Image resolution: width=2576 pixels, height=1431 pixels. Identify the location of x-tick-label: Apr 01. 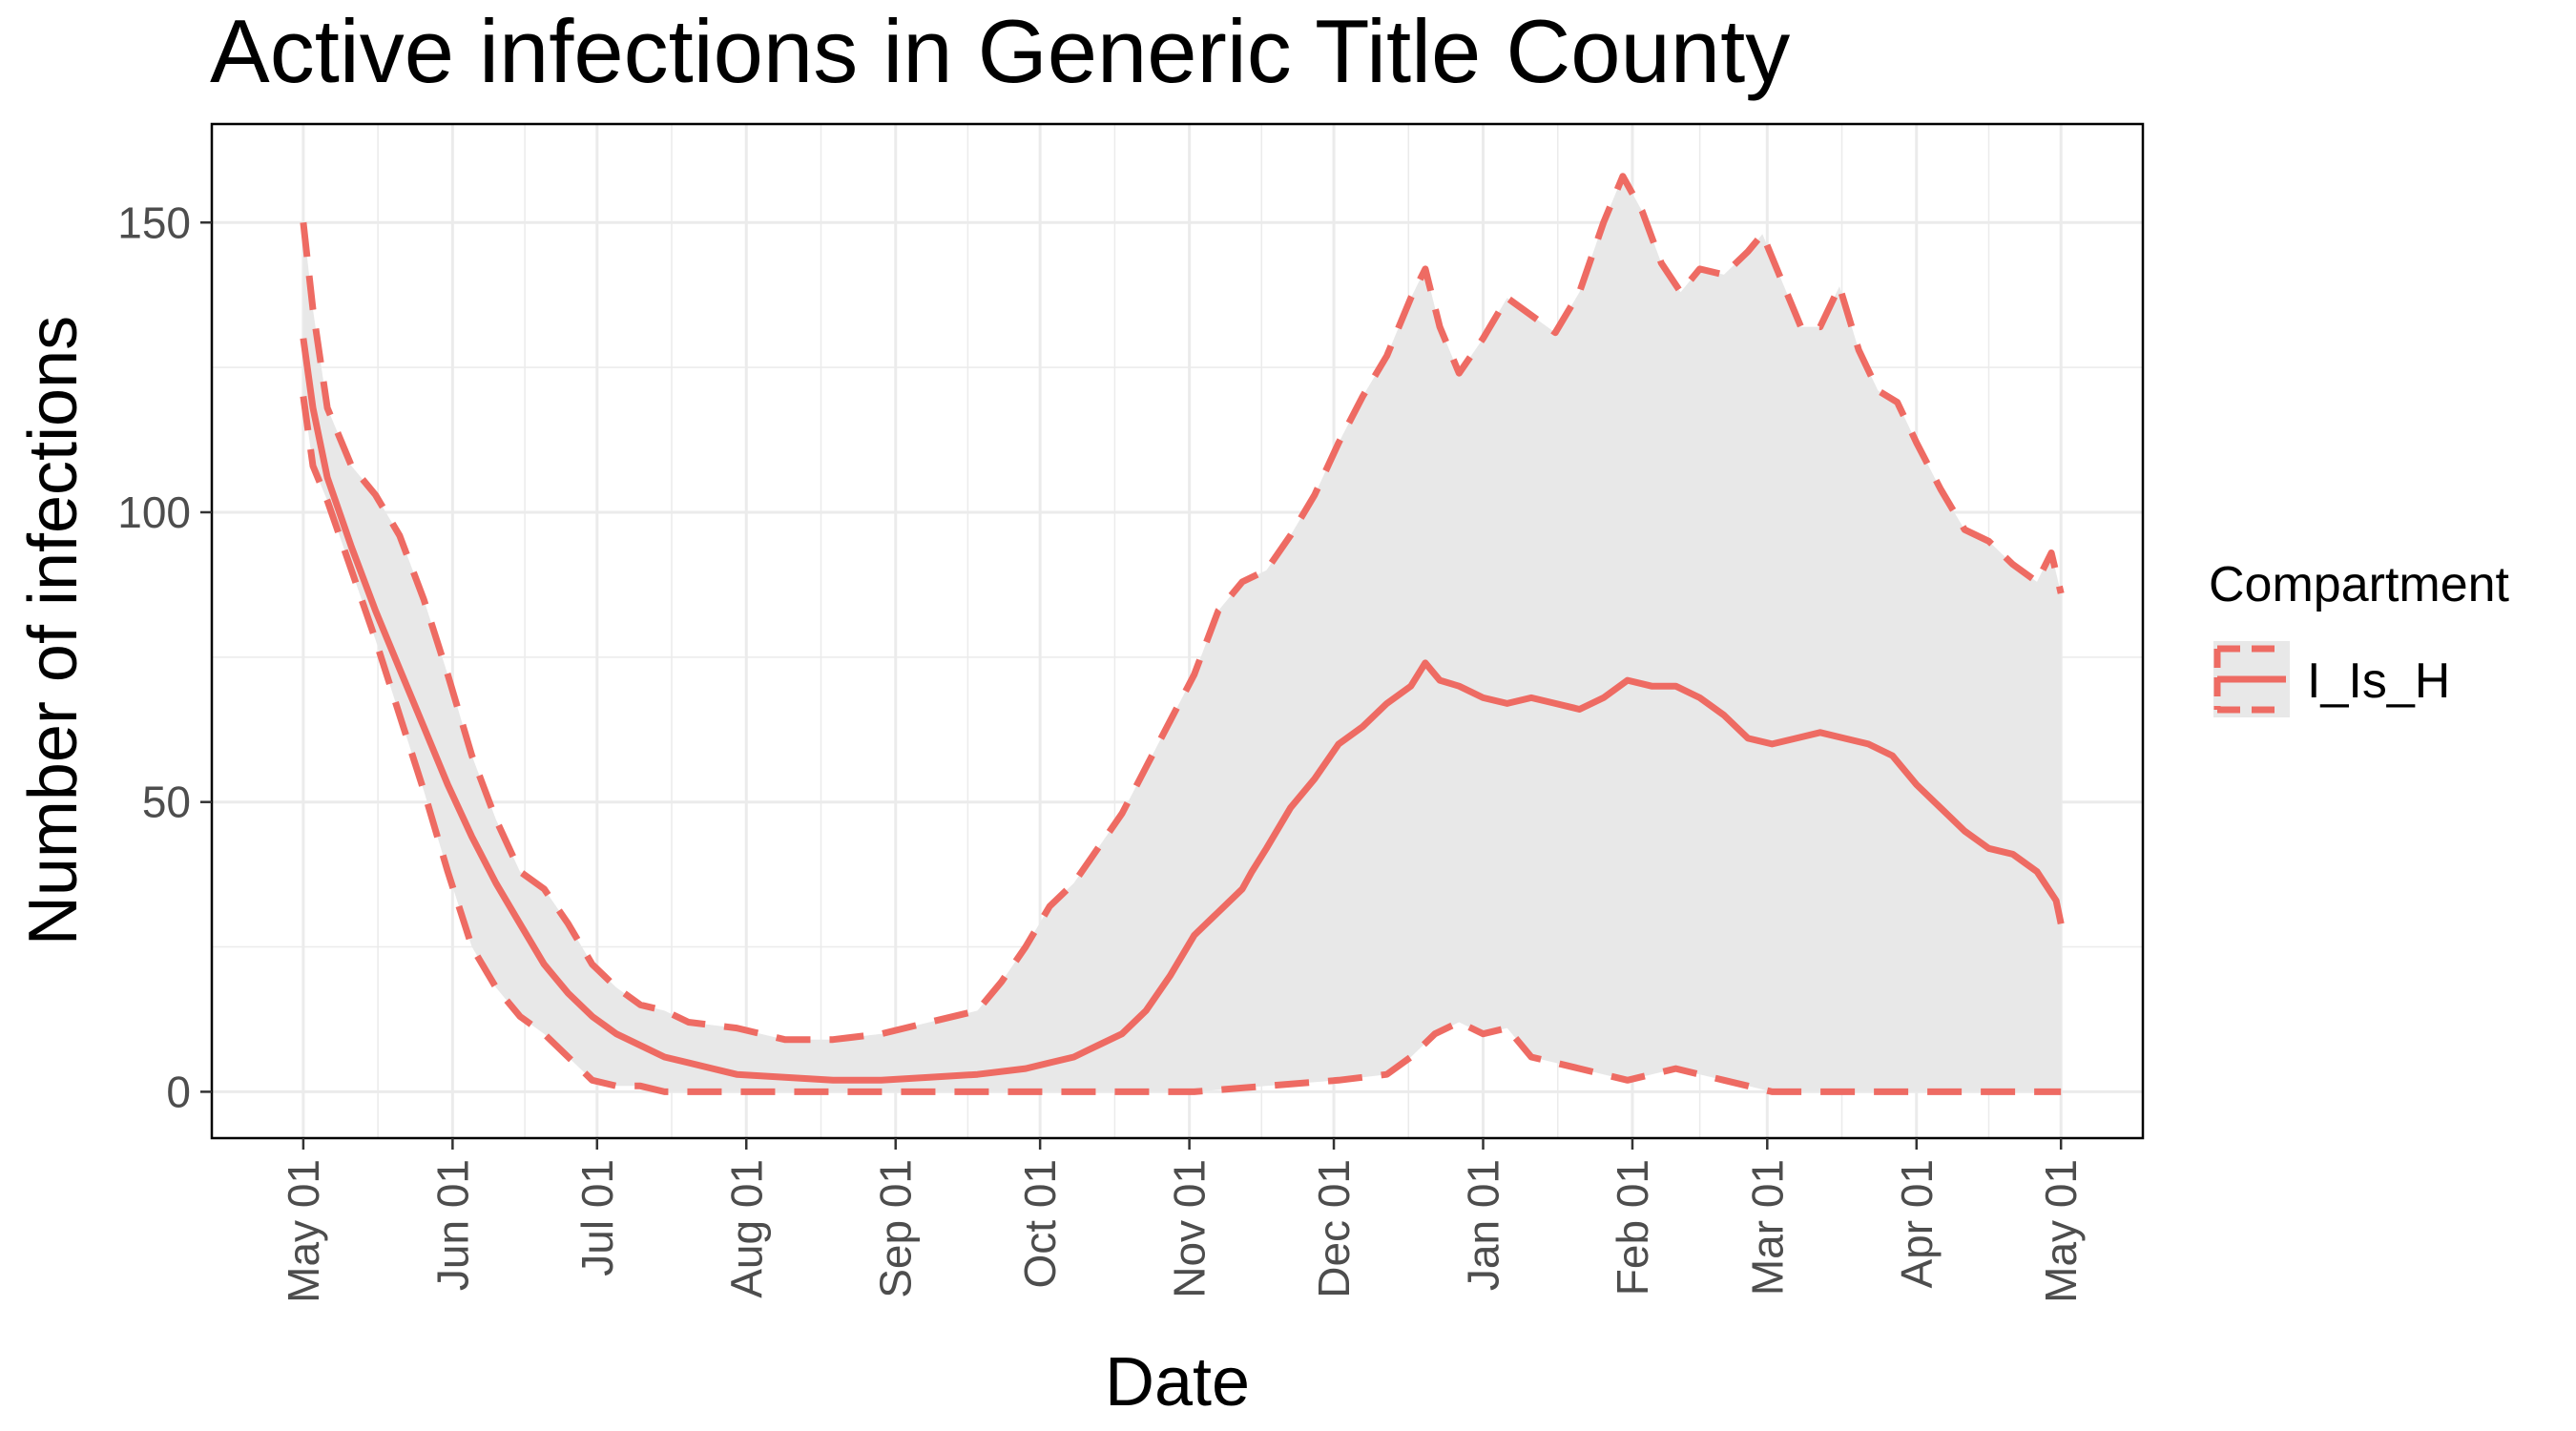
(1917, 1224).